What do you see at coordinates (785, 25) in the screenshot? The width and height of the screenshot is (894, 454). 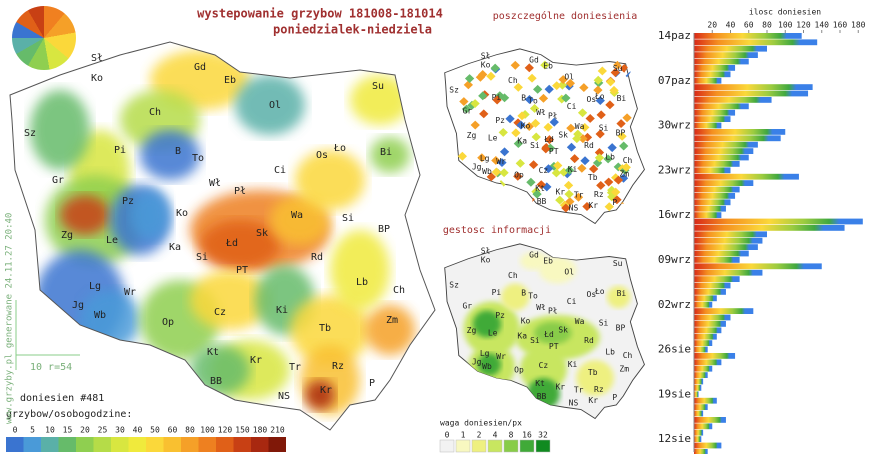 I see `x-tick-label: 100` at bounding box center [785, 25].